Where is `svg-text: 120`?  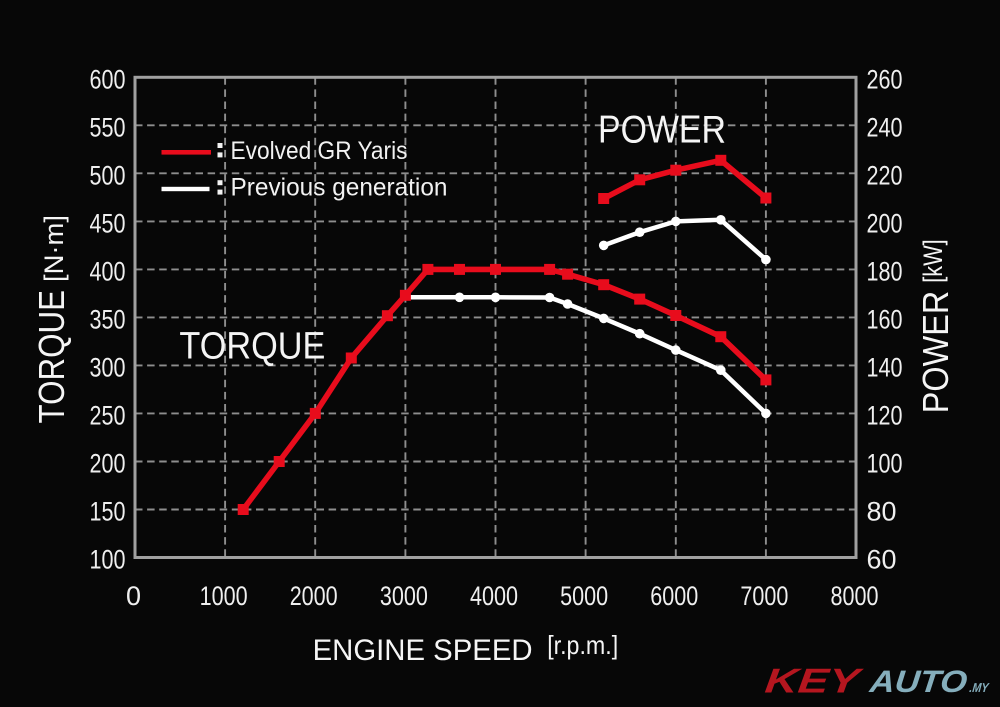
svg-text: 120 is located at coordinates (885, 415).